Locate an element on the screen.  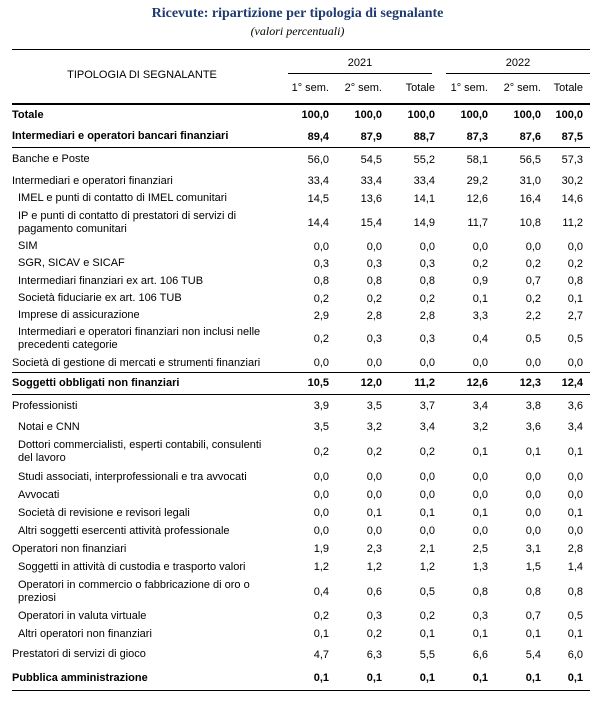
table-row: Banche e Poste 56,0 54,5 55,2 58,1 56,5 57,3 is located at coordinates (301, 159).